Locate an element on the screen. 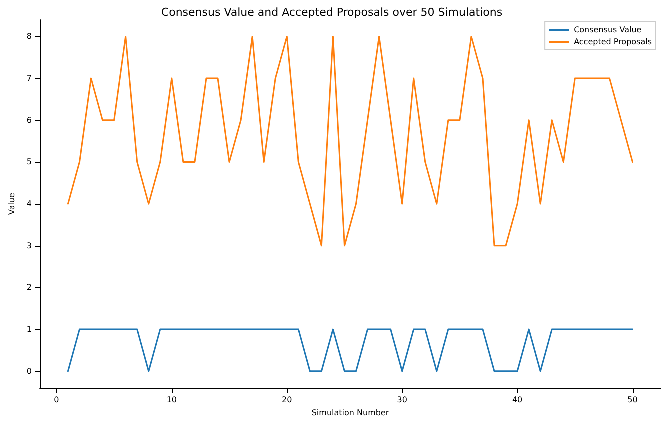 The height and width of the screenshot is (422, 664). x-axis-title: Simulation Number is located at coordinates (351, 413).